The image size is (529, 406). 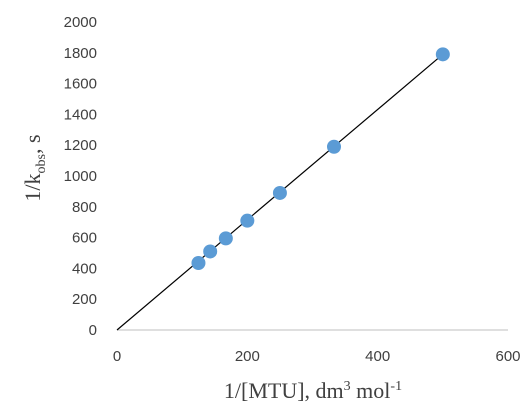 What do you see at coordinates (84, 207) in the screenshot?
I see `y-tick-label: 800` at bounding box center [84, 207].